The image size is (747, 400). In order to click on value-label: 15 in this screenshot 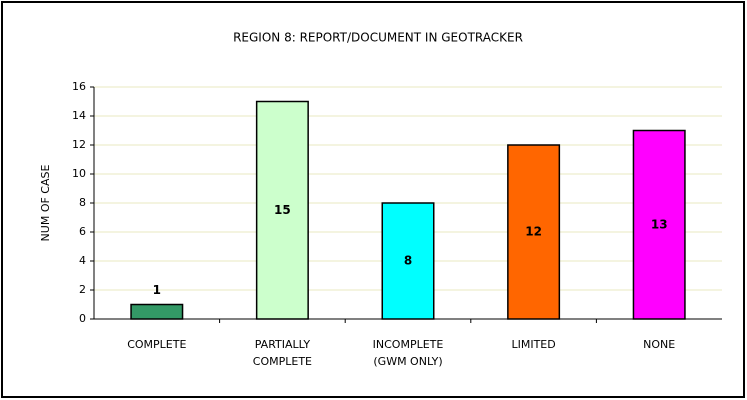, I will do `click(282, 210)`.